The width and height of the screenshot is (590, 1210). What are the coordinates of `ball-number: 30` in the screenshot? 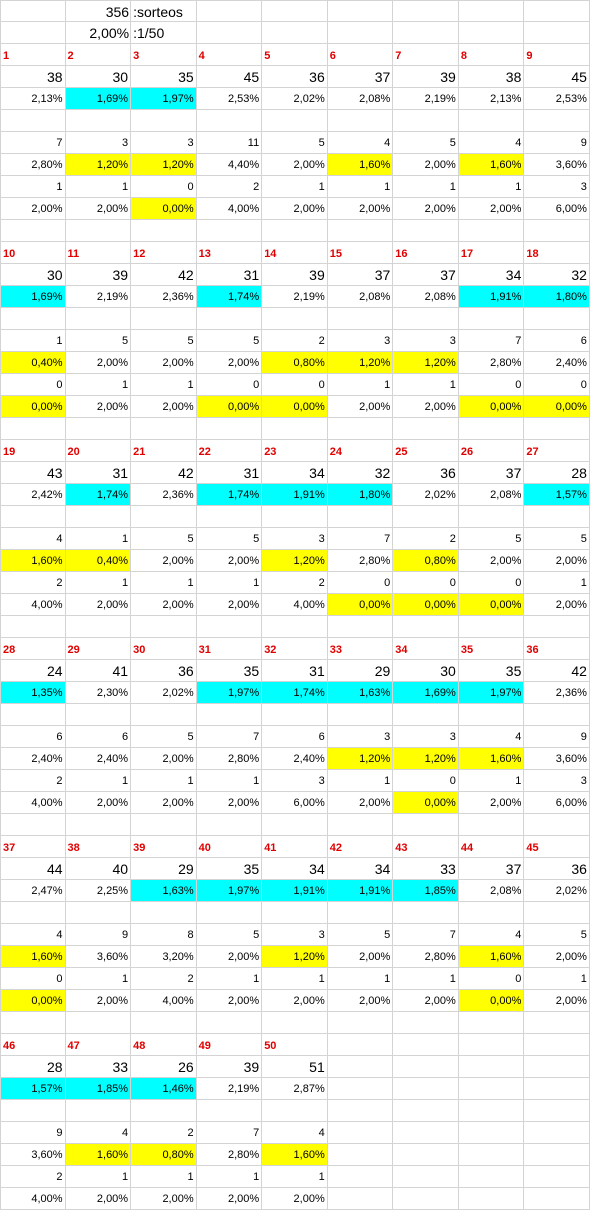 It's located at (164, 649).